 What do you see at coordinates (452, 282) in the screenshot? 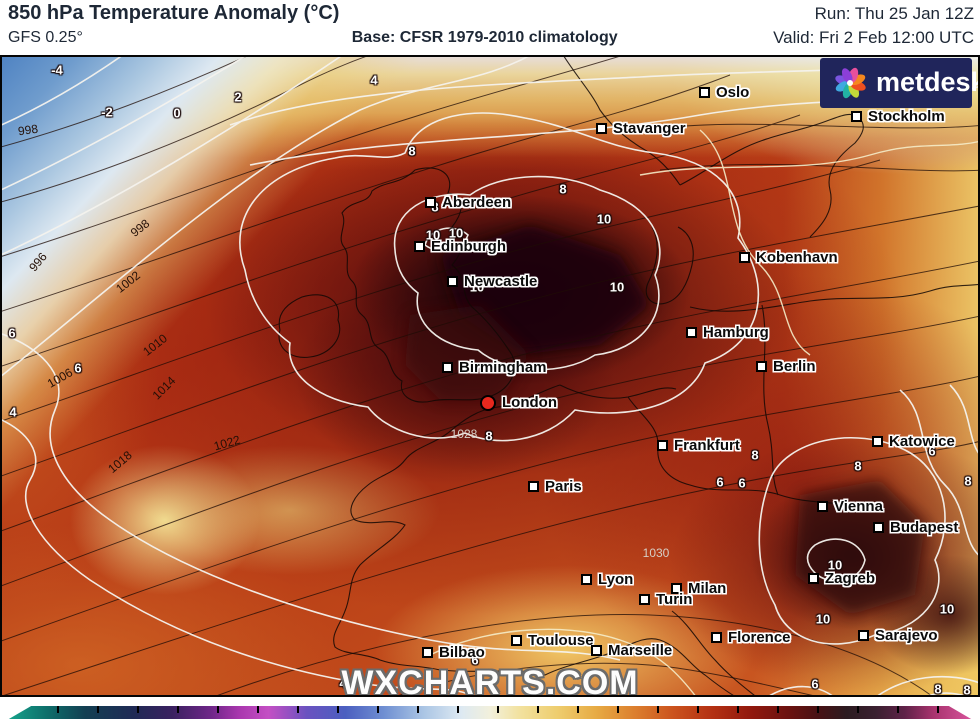
I see `city-marker-newcastle` at bounding box center [452, 282].